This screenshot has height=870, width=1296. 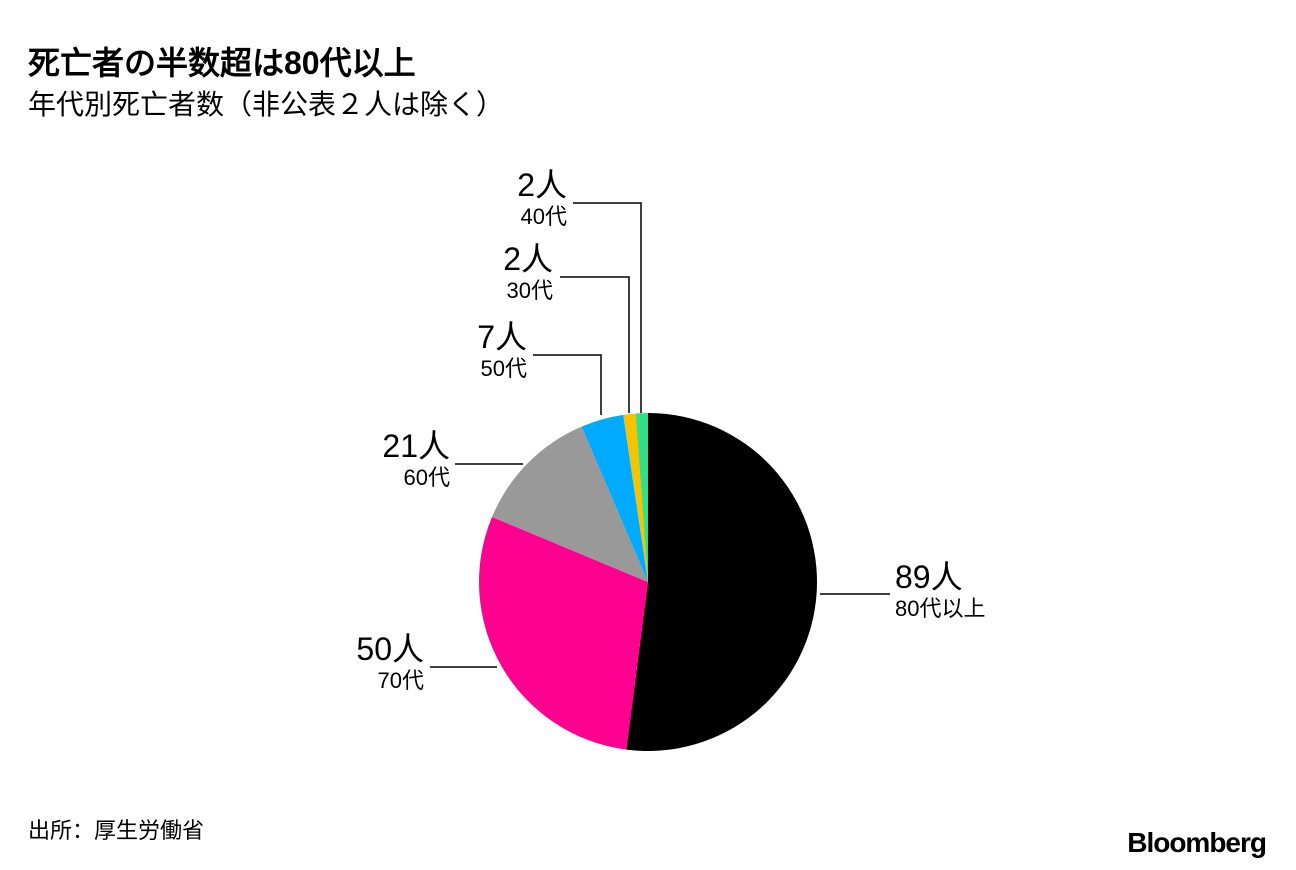 I want to click on source: 出所：厚生労働省, so click(x=116, y=830).